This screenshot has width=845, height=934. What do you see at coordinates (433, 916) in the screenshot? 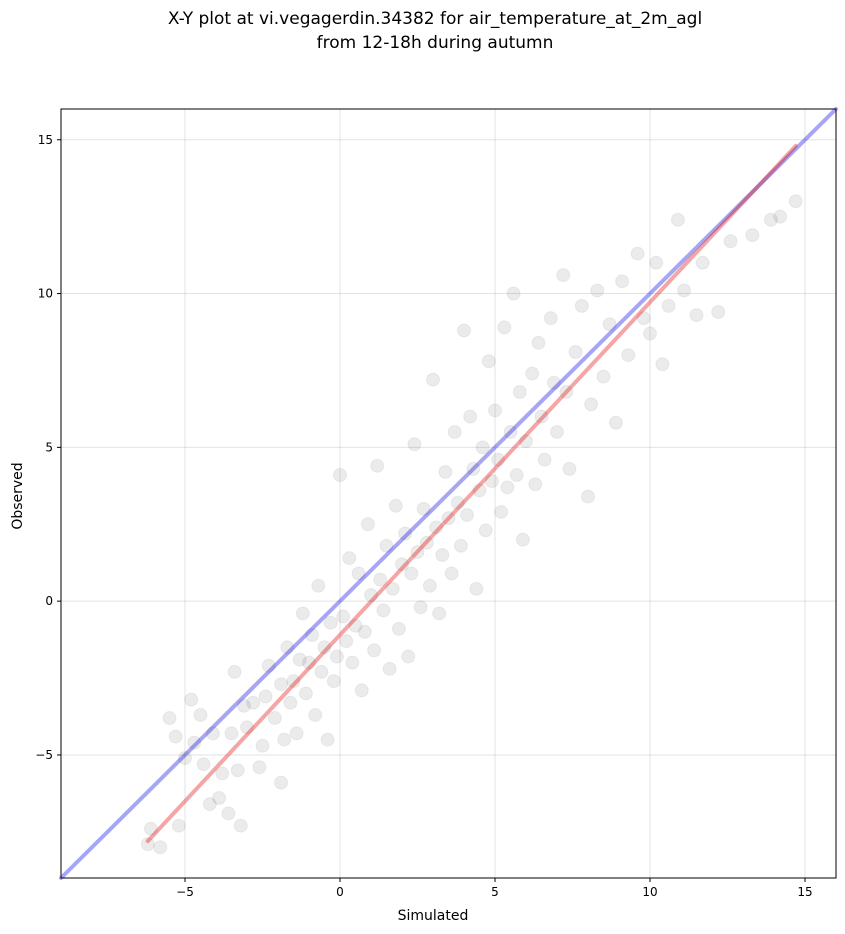
I see `x-axis-label: Simulated` at bounding box center [433, 916].